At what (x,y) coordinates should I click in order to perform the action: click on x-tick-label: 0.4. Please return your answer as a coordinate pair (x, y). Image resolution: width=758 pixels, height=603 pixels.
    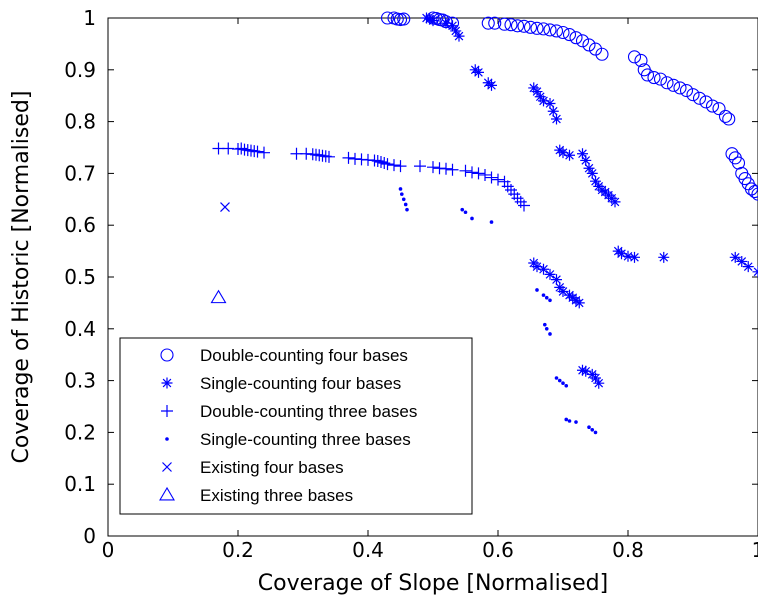
    Looking at the image, I should click on (368, 550).